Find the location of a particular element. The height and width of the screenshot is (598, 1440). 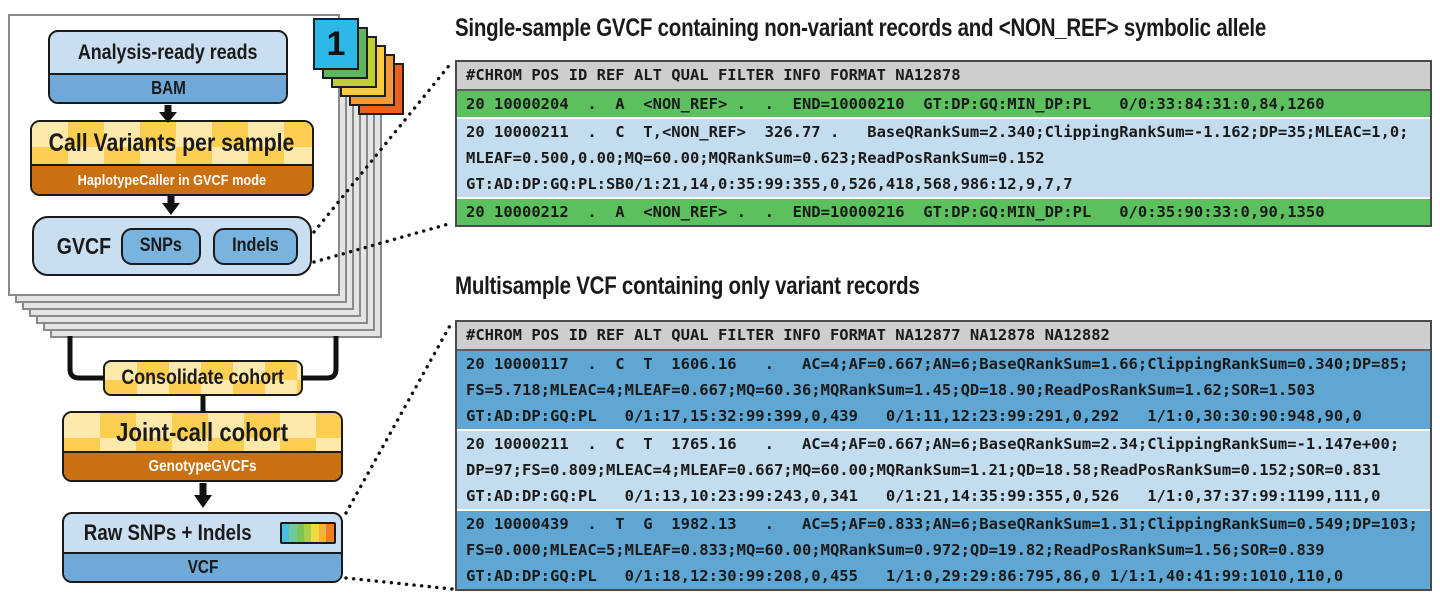

dotted-leader-vcf-bottom is located at coordinates (399, 583).